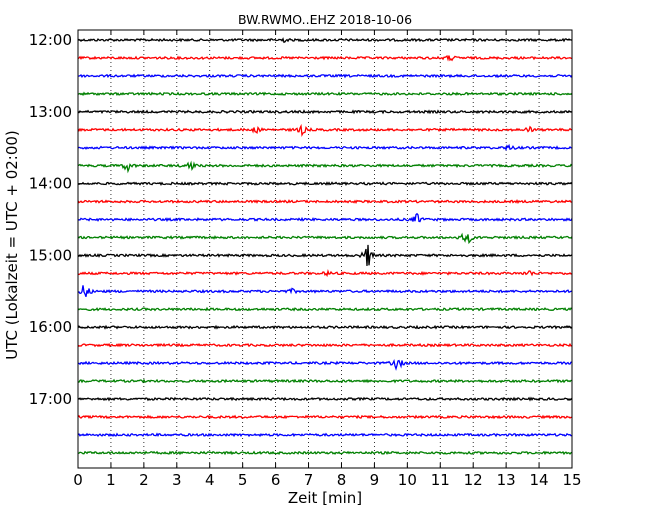  I want to click on x-tick-label: 4, so click(210, 480).